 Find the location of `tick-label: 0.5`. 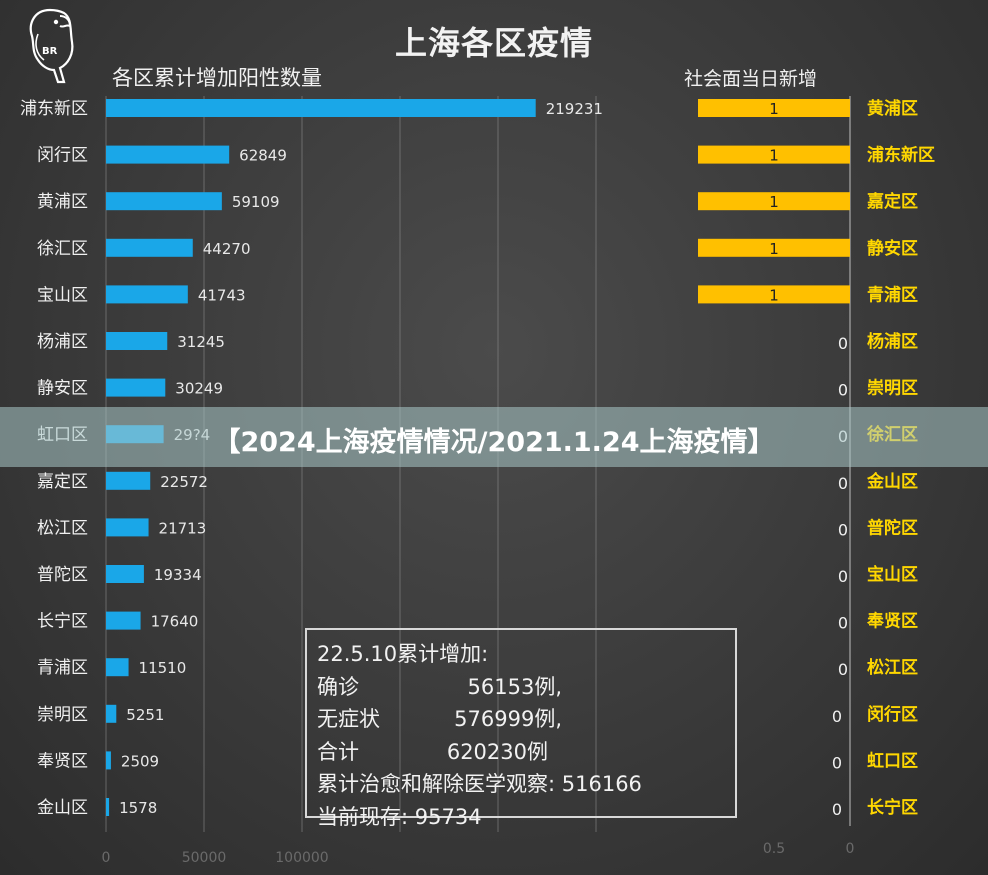

tick-label: 0.5 is located at coordinates (774, 849).